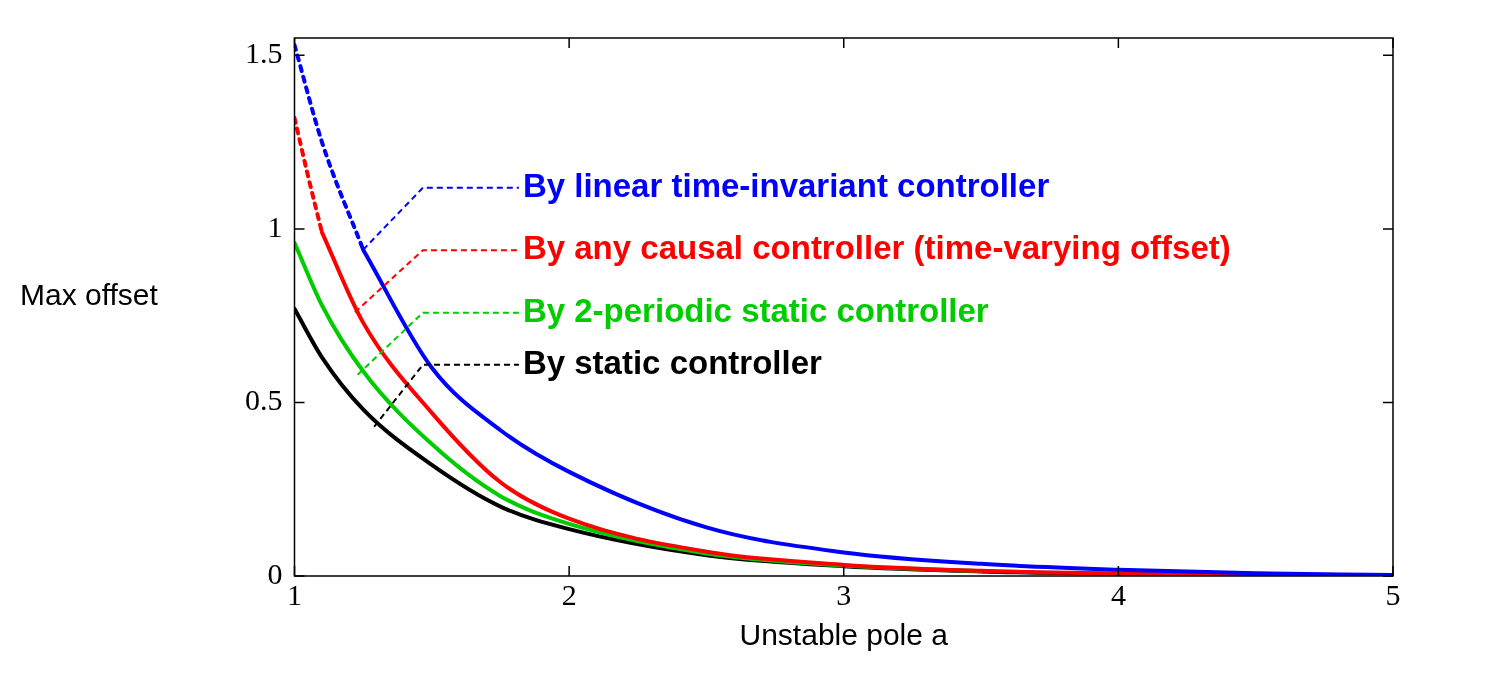 The width and height of the screenshot is (1490, 697). I want to click on x-axis-title: Unstable pole a, so click(844, 635).